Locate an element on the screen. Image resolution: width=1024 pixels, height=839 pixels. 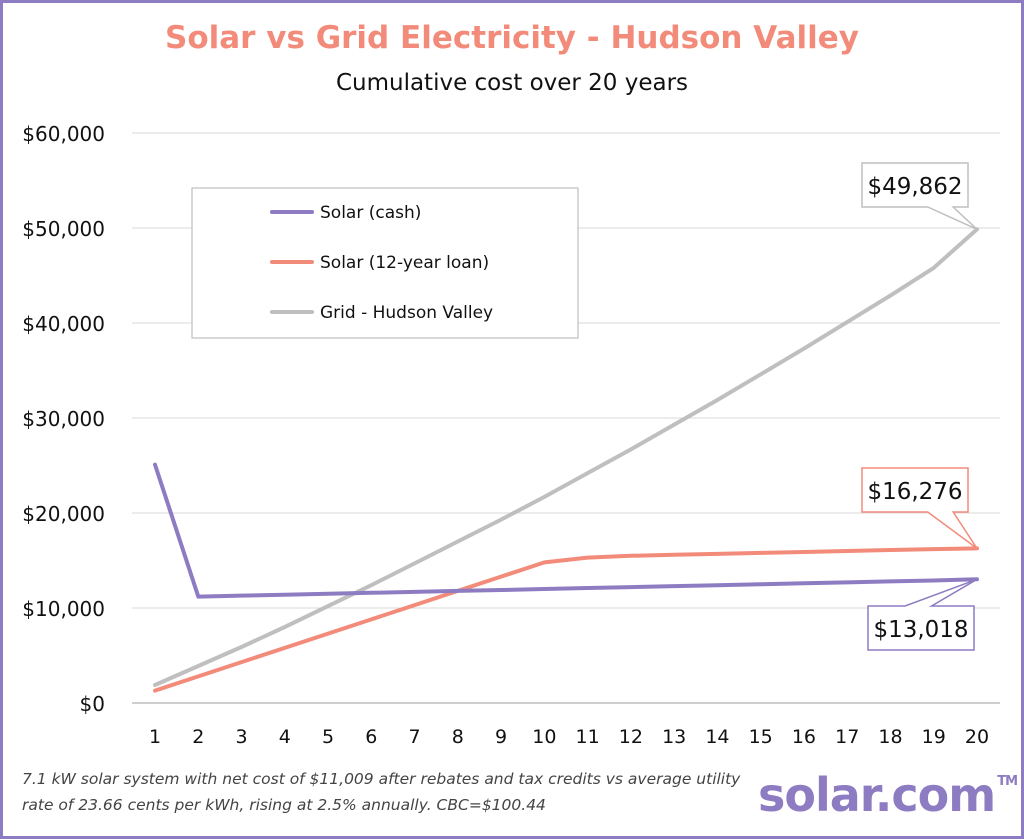
x-tick-label: 9 is located at coordinates (501, 737).